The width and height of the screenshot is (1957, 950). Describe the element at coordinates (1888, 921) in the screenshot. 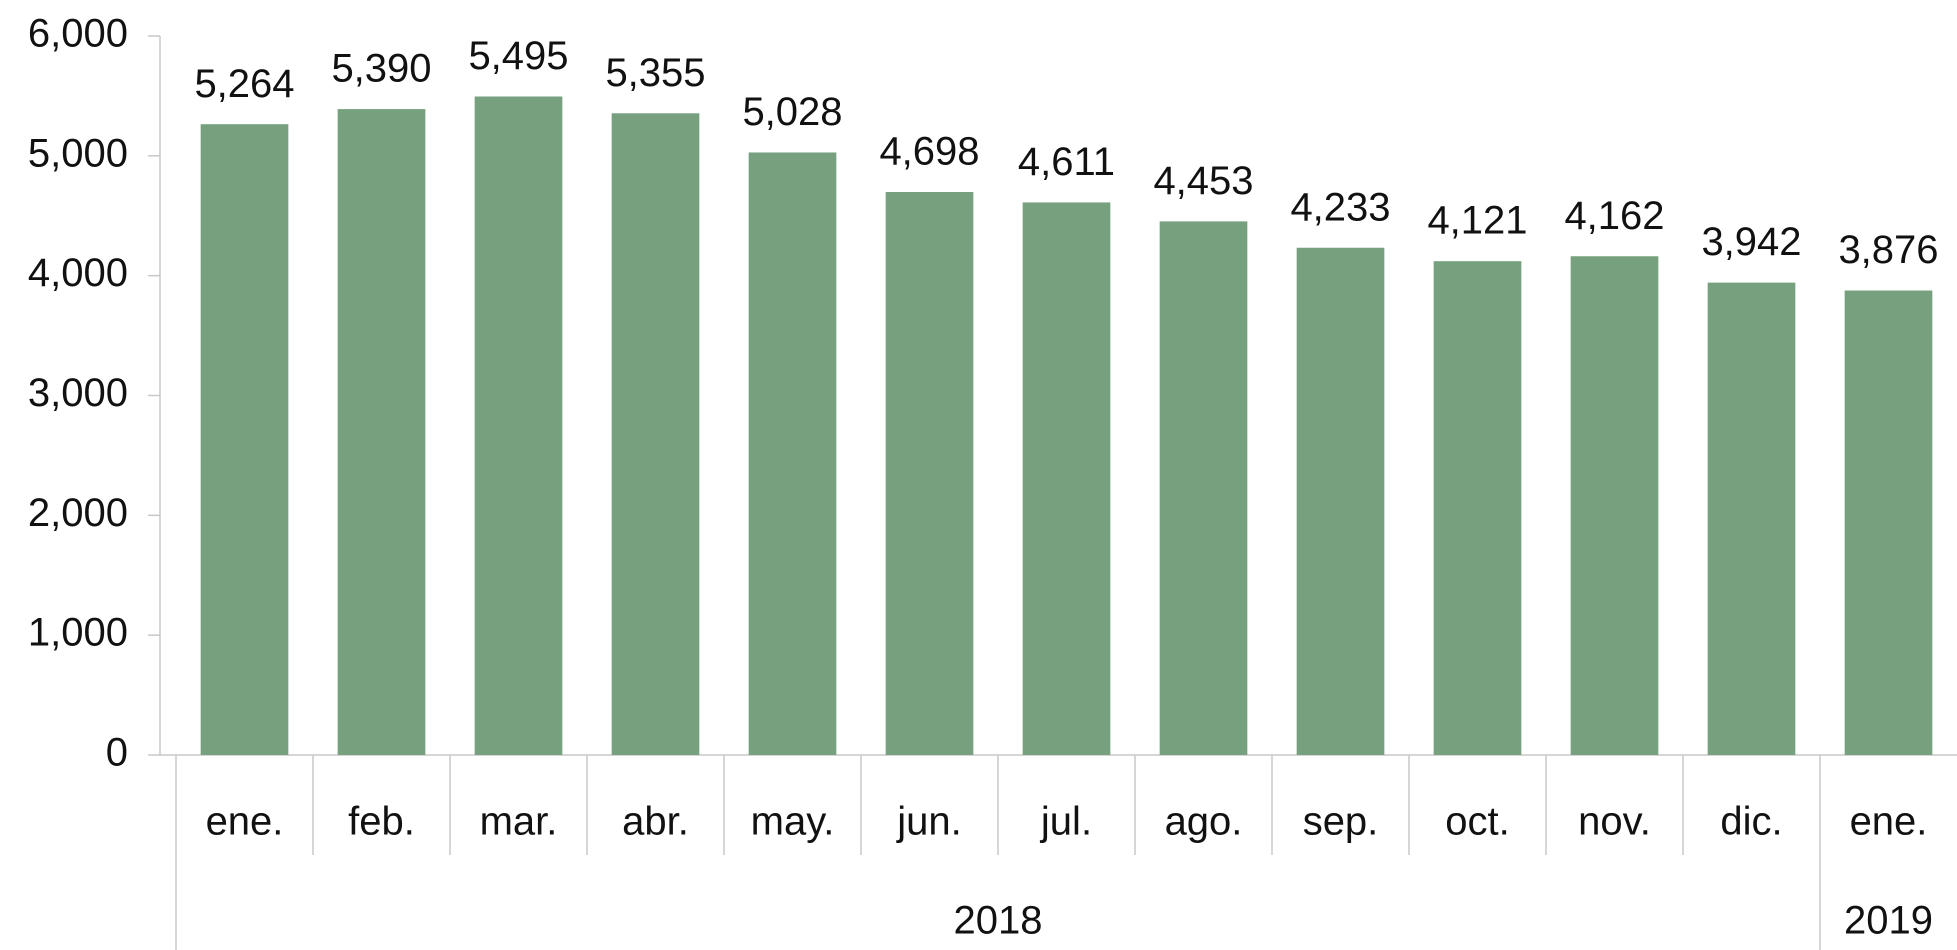

I see `group-label: 2019` at that location.